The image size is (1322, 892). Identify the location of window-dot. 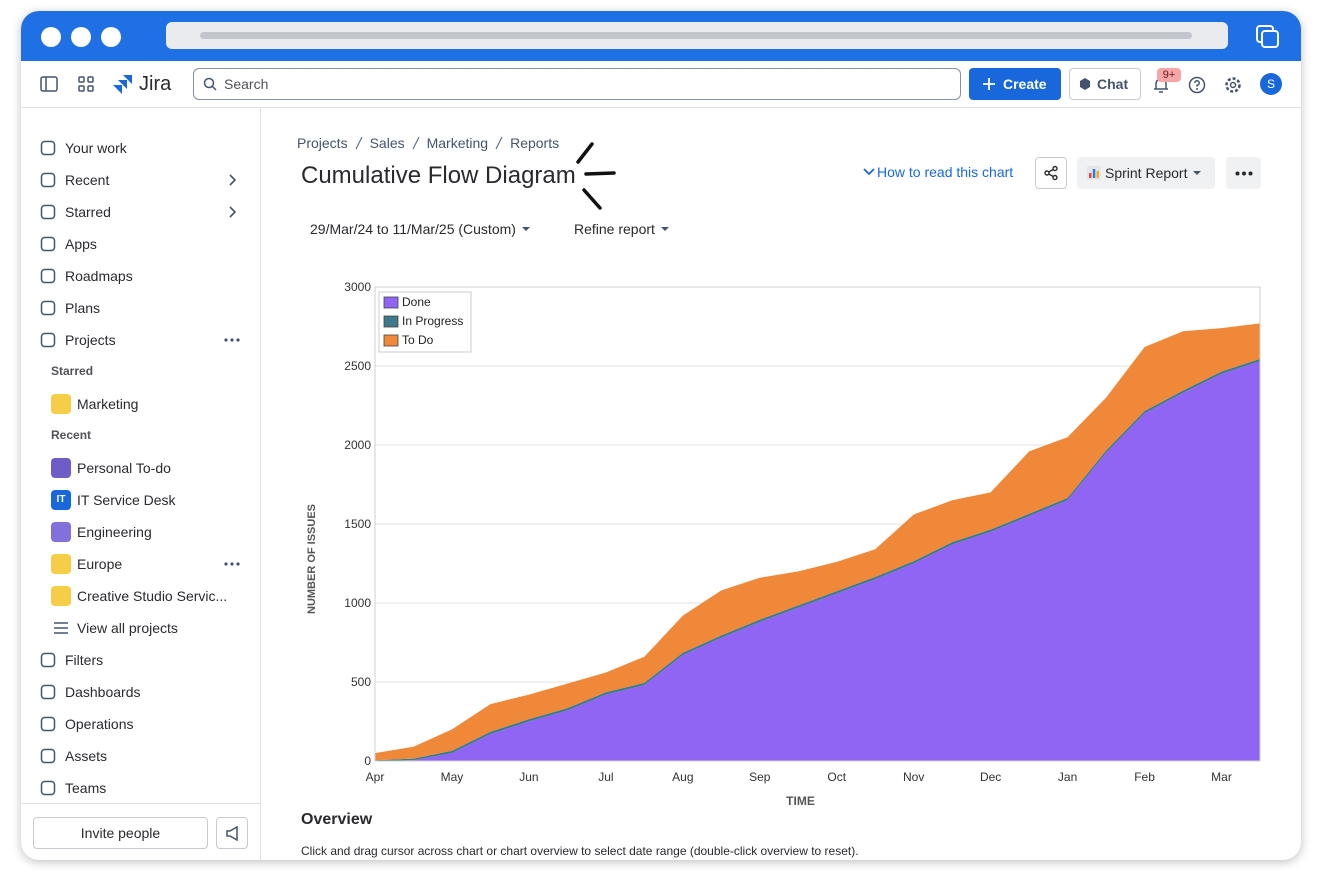
(111, 37).